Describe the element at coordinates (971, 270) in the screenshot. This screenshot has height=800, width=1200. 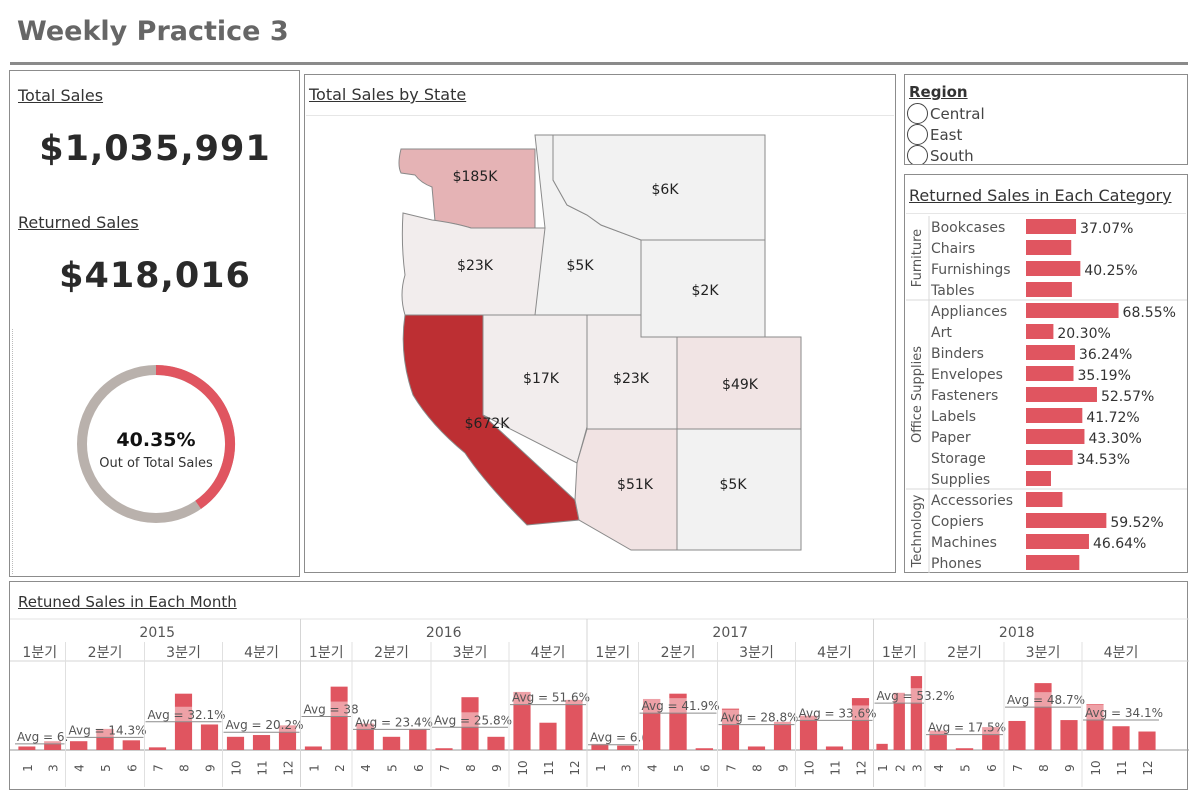
I see `category-name: Furnishings` at that location.